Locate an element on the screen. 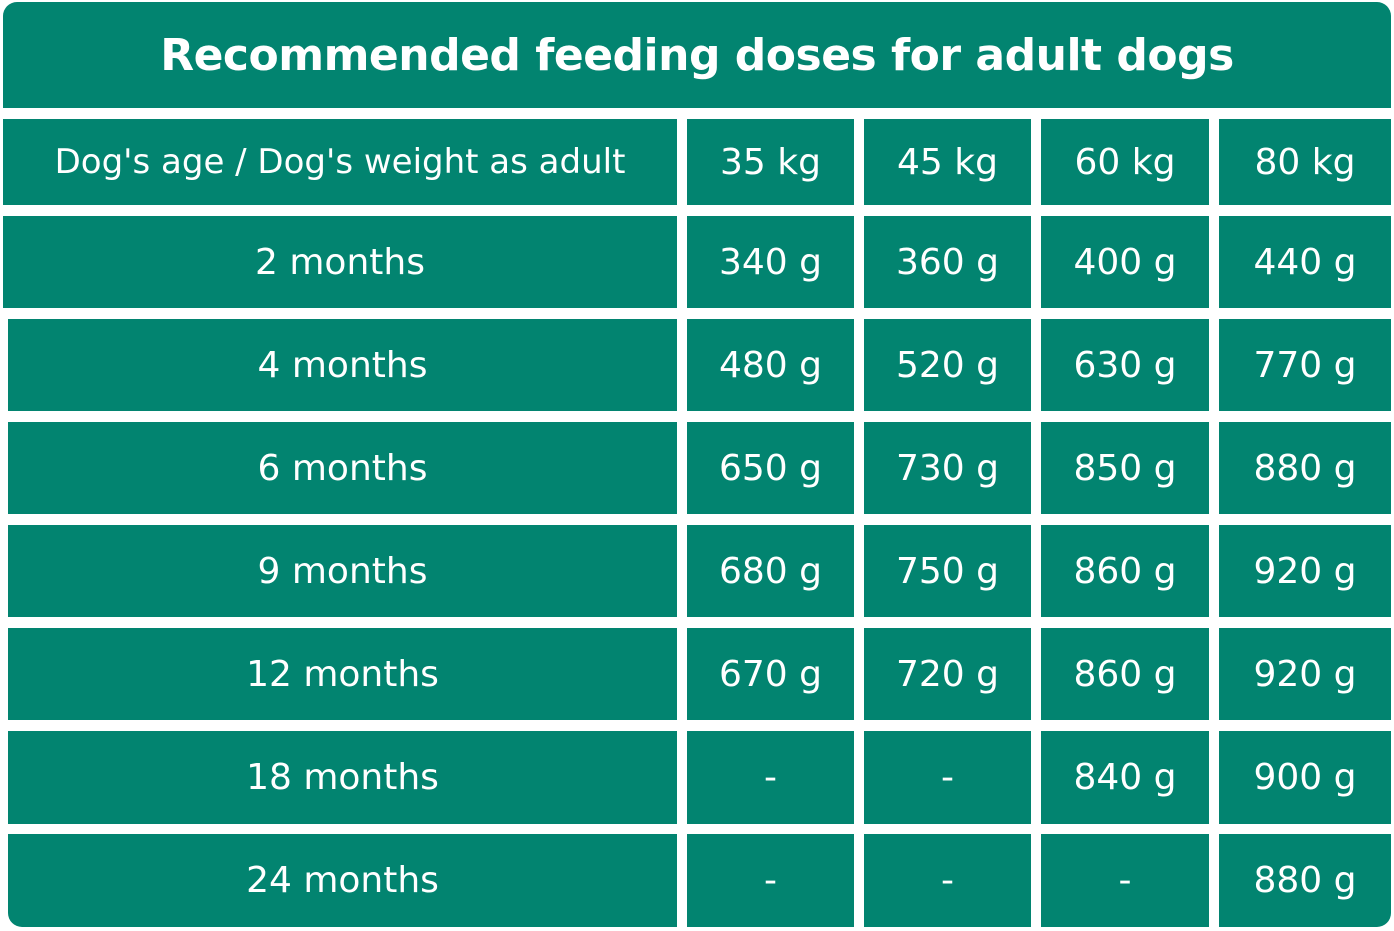 The height and width of the screenshot is (931, 1394). table-title: Recommended feeding doses for adult dogs is located at coordinates (697, 55).